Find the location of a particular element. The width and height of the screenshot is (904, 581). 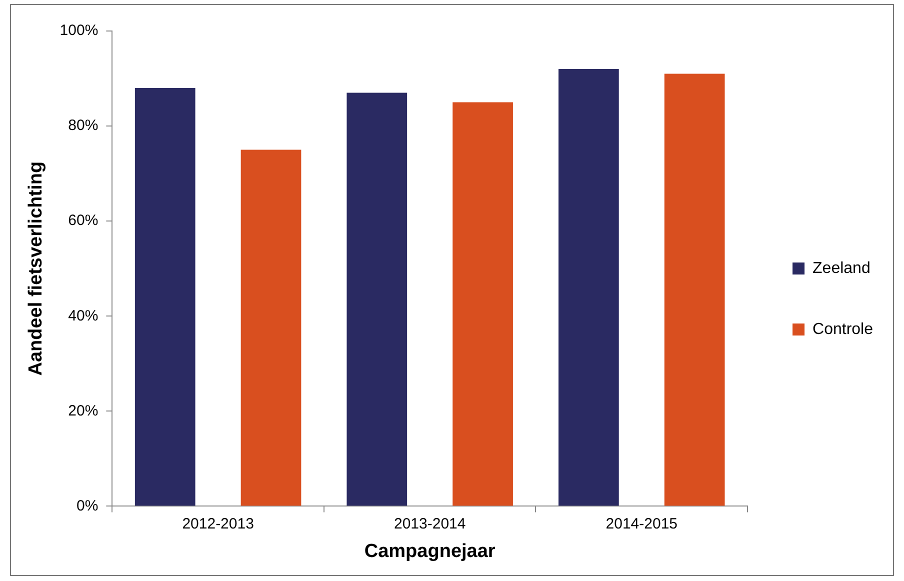

y-tick-label: 0% is located at coordinates (87, 505).